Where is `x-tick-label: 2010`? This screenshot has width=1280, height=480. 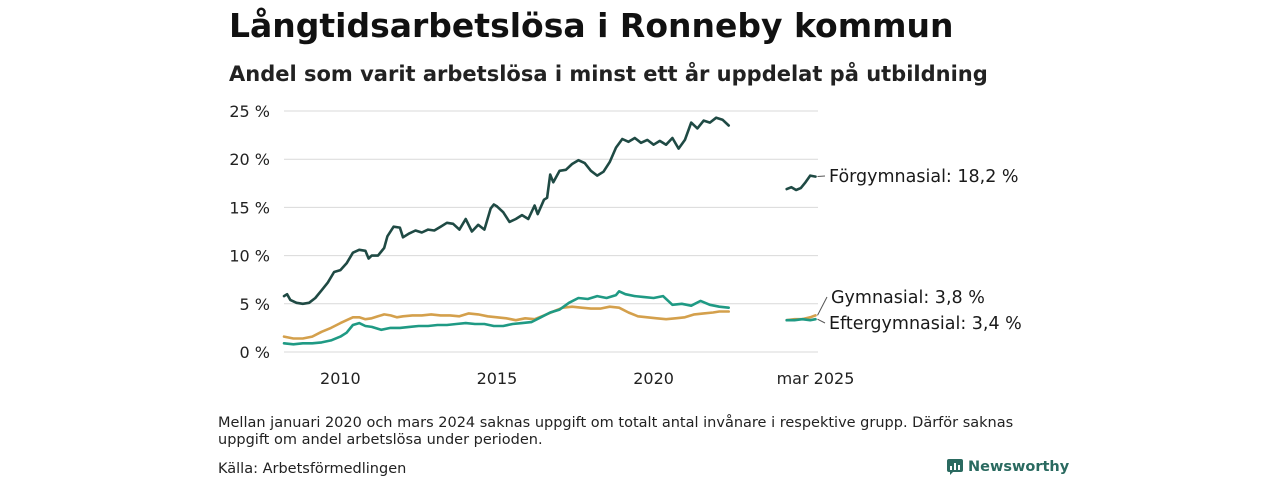 x-tick-label: 2010 is located at coordinates (340, 378).